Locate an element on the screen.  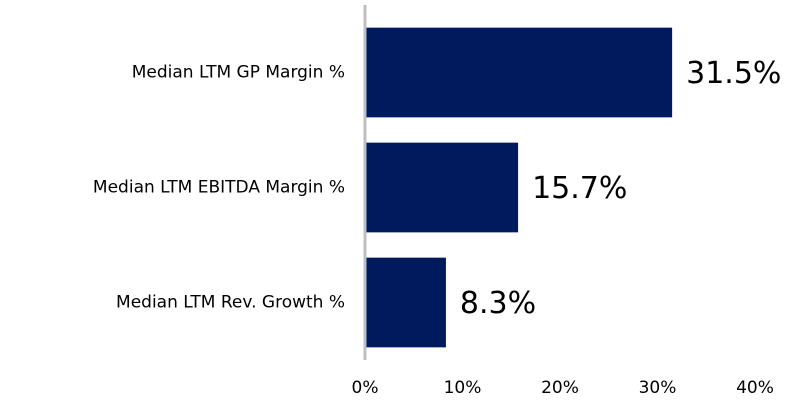
x-tick-label: 40% is located at coordinates (755, 388).